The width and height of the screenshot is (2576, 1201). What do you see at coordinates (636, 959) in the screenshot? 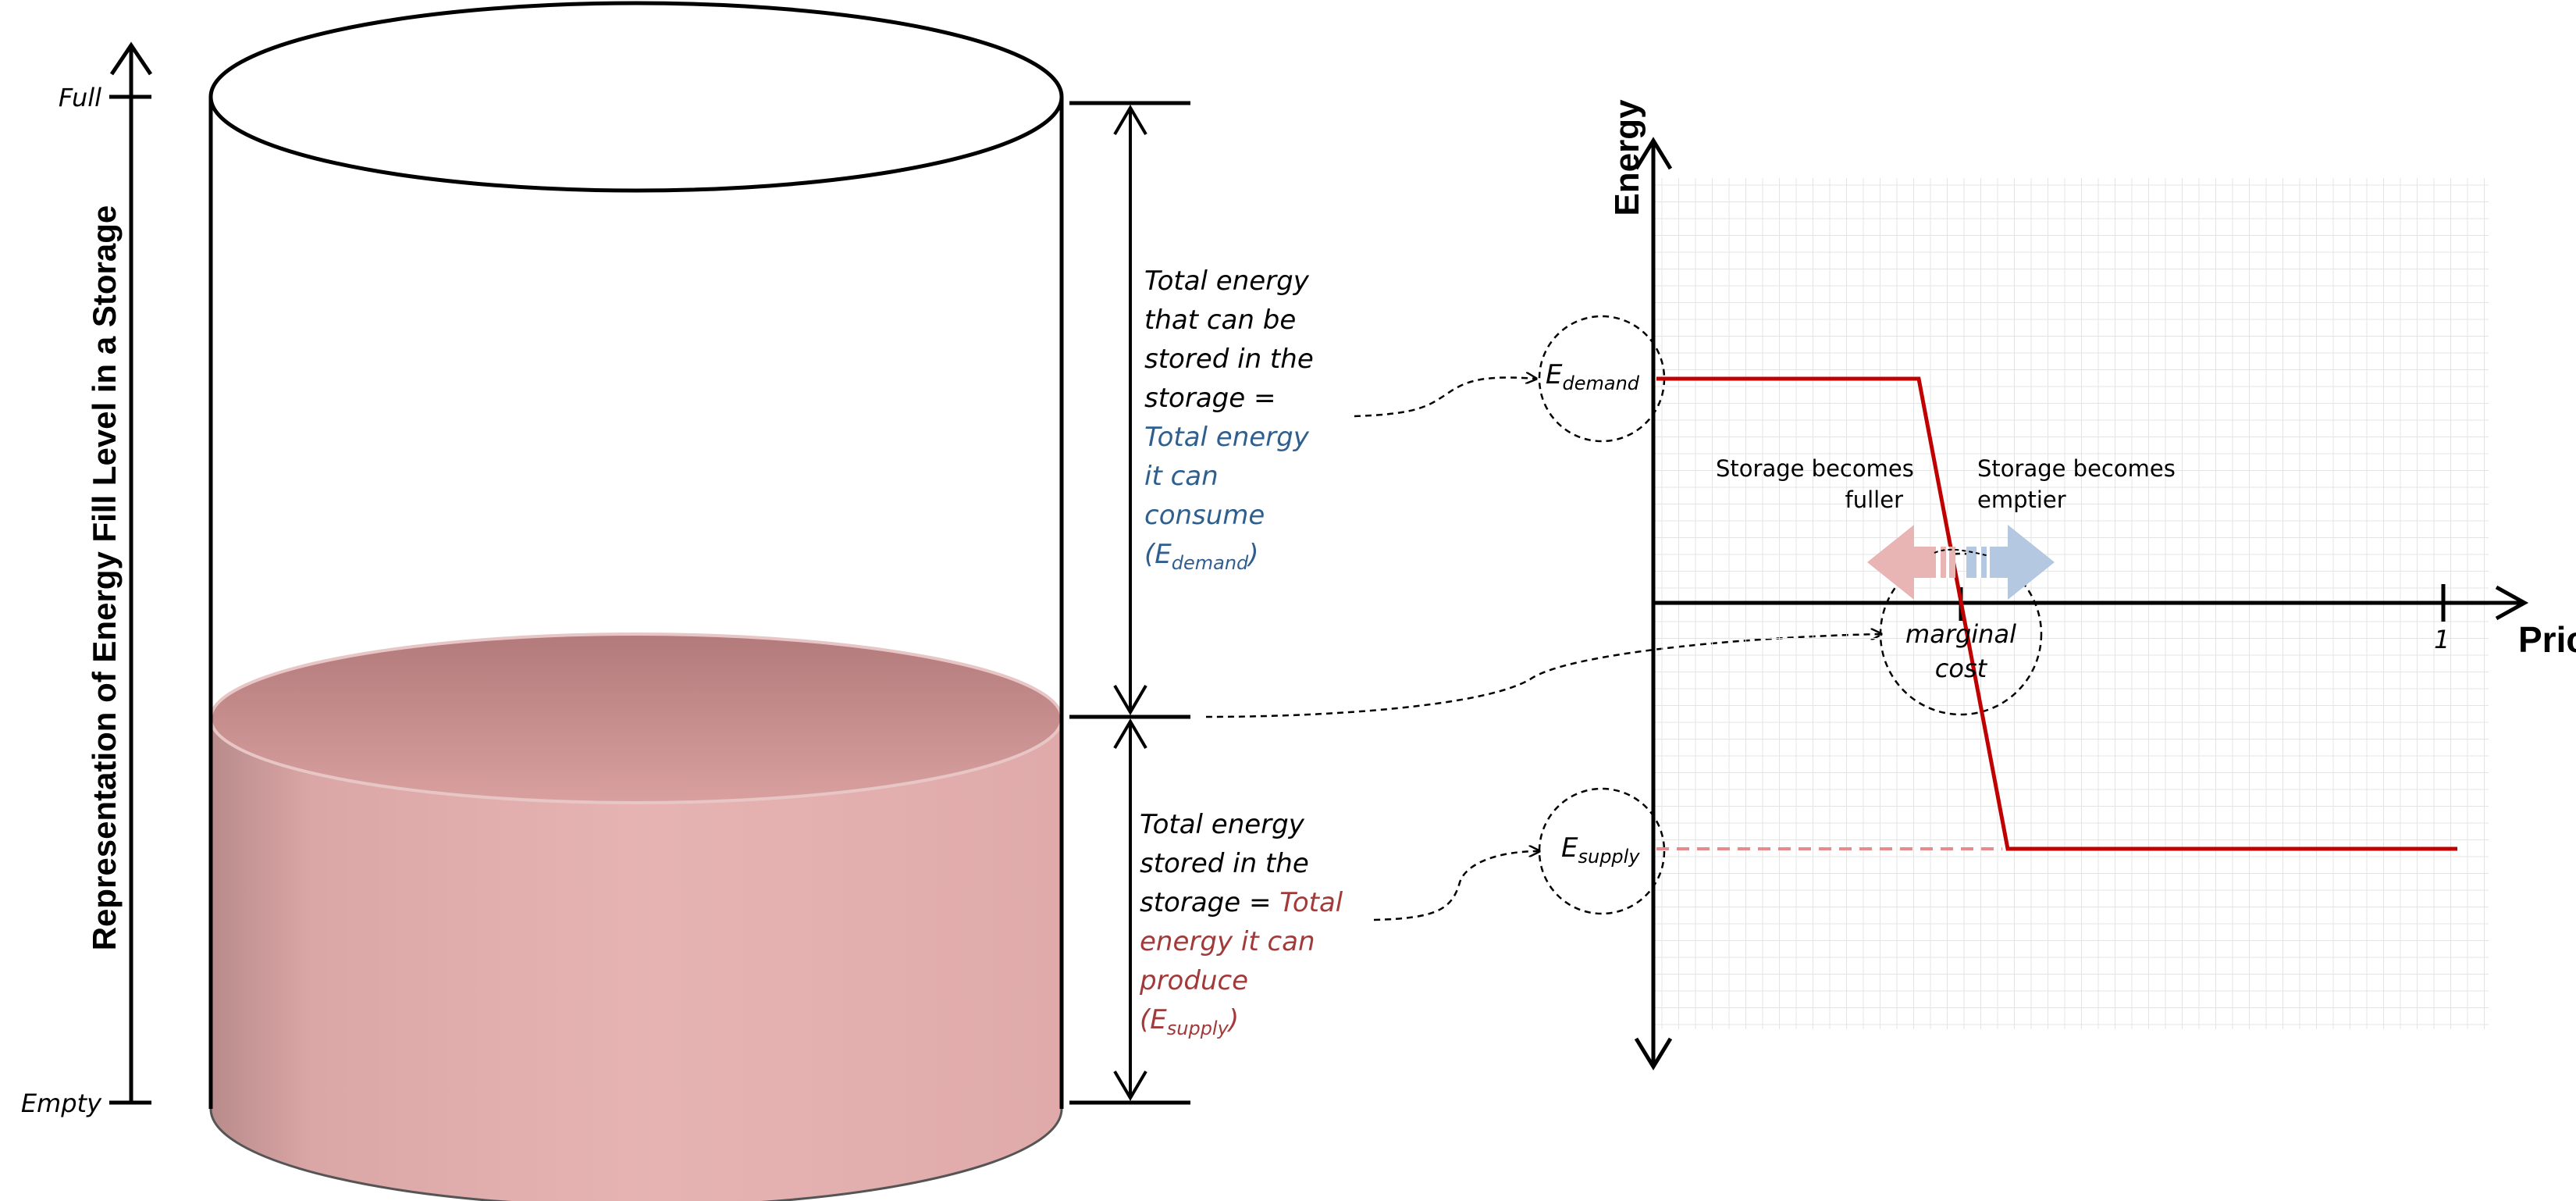
I see `stored-energy-liquid` at bounding box center [636, 959].